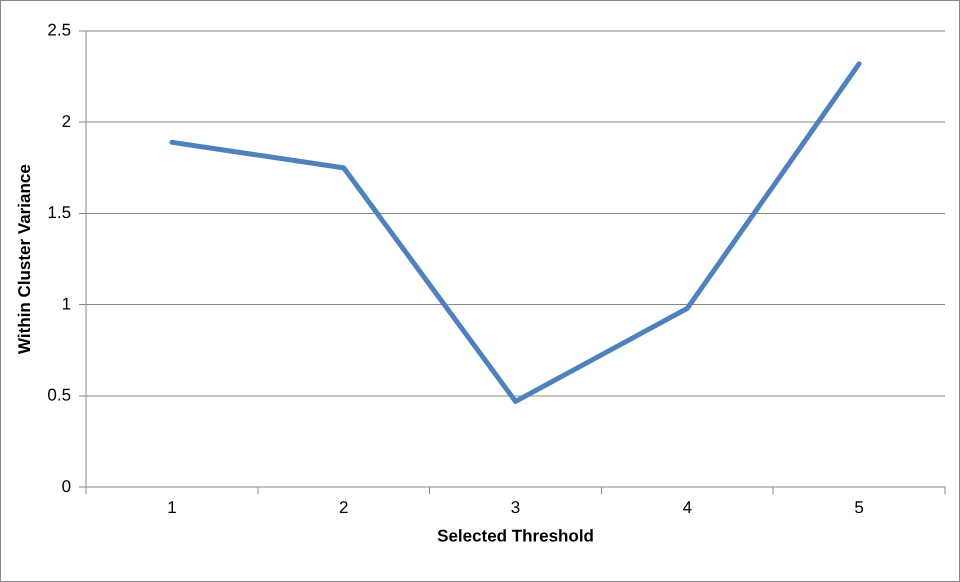 The height and width of the screenshot is (582, 960). I want to click on x-tick-label: 5, so click(859, 508).